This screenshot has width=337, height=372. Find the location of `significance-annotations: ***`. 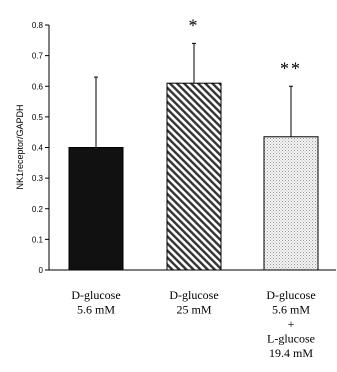

significance-annotations: *** is located at coordinates (245, 46).